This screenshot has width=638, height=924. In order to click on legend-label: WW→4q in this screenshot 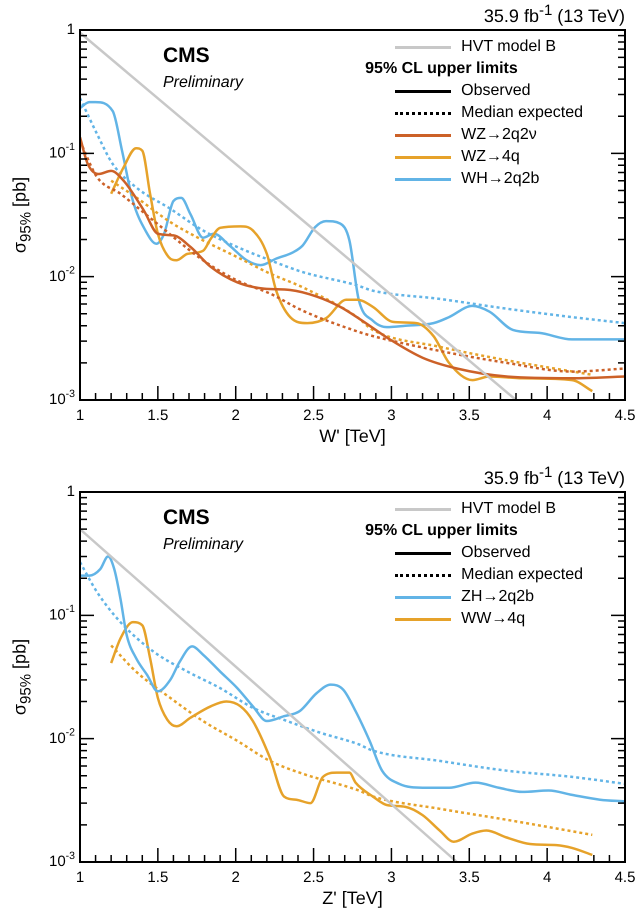, I will do `click(493, 619)`.